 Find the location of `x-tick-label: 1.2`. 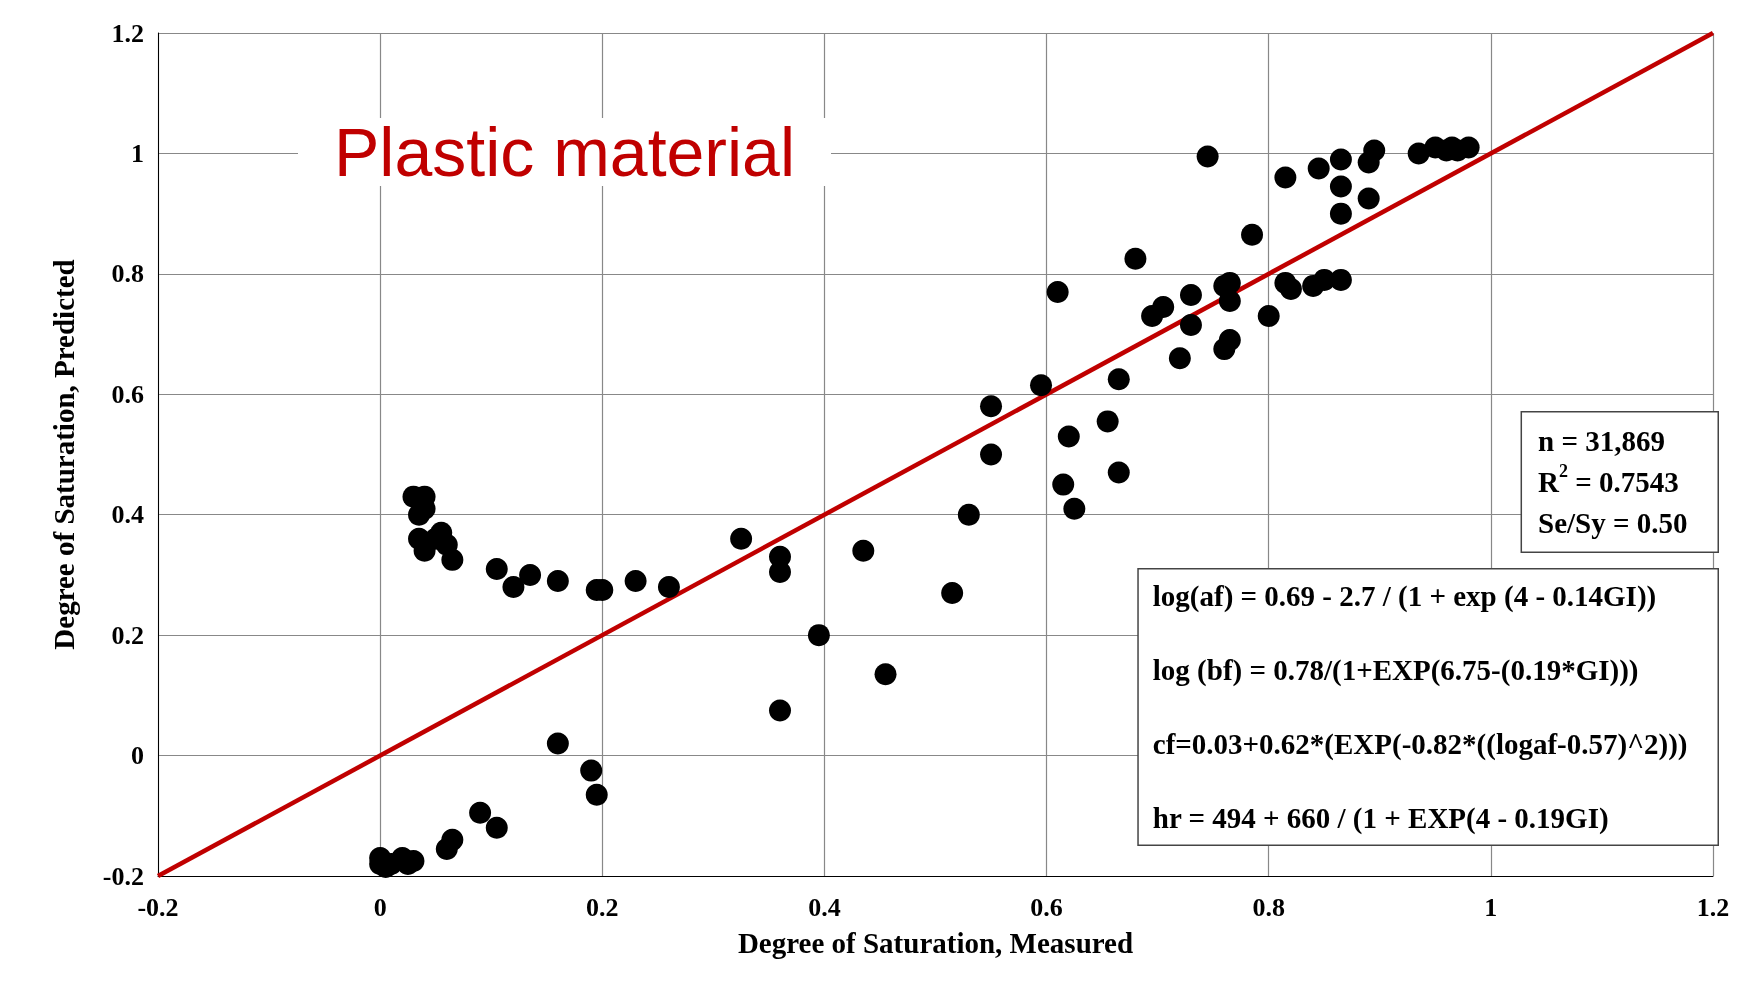

x-tick-label: 1.2 is located at coordinates (1713, 907).